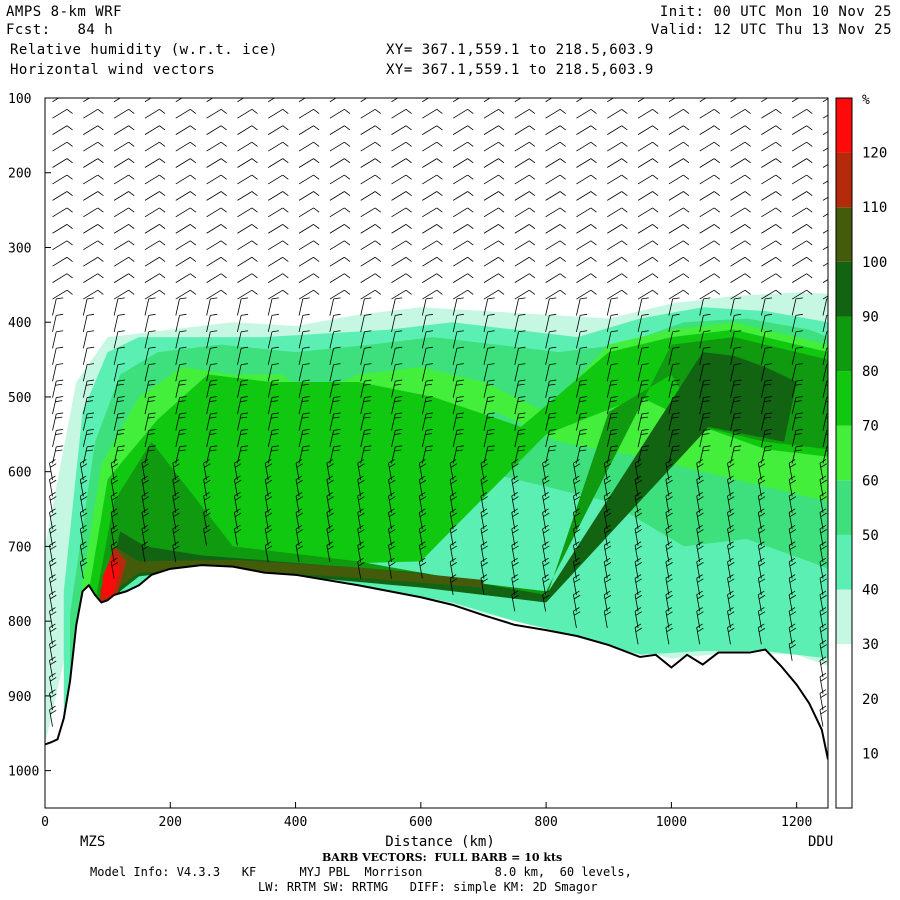 This screenshot has height=900, width=900. I want to click on x-tick-label: 400, so click(295, 822).